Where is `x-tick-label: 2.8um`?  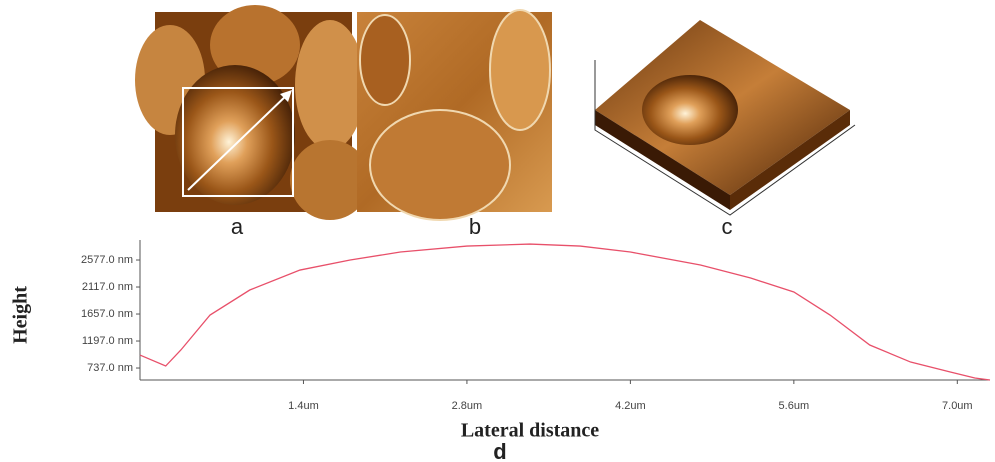
x-tick-label: 2.8um is located at coordinates (467, 406).